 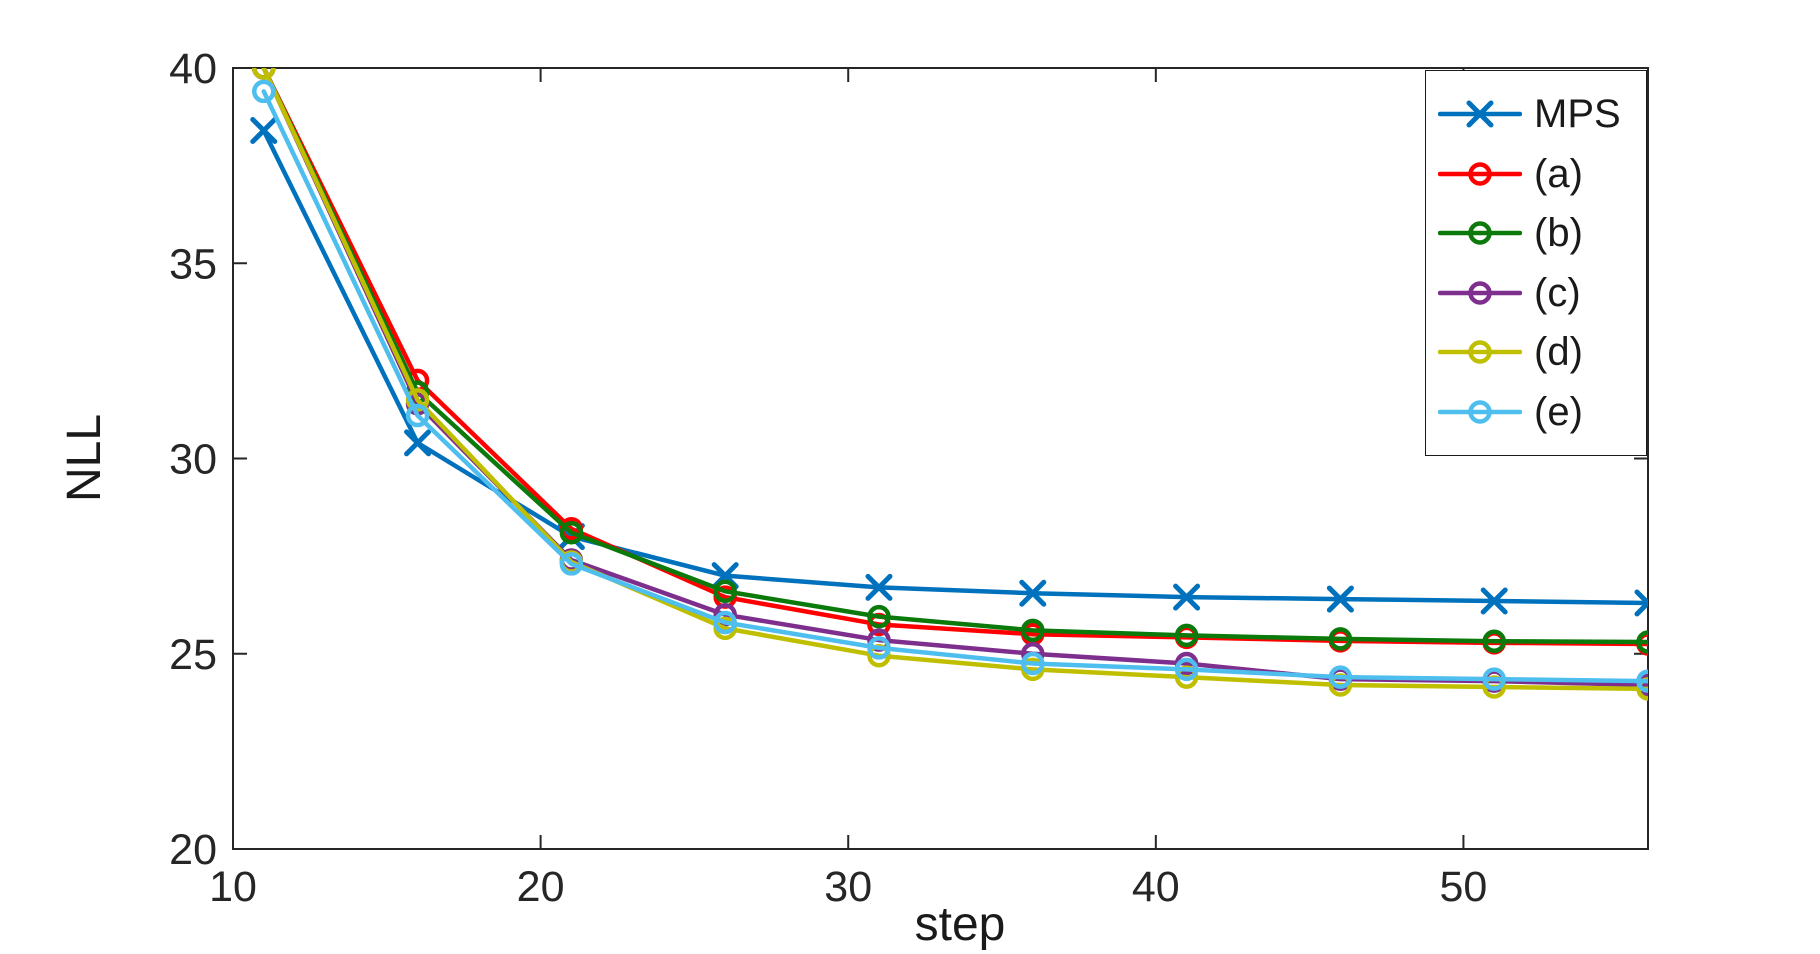 I want to click on legend-item-b: (b), so click(x=1542, y=233).